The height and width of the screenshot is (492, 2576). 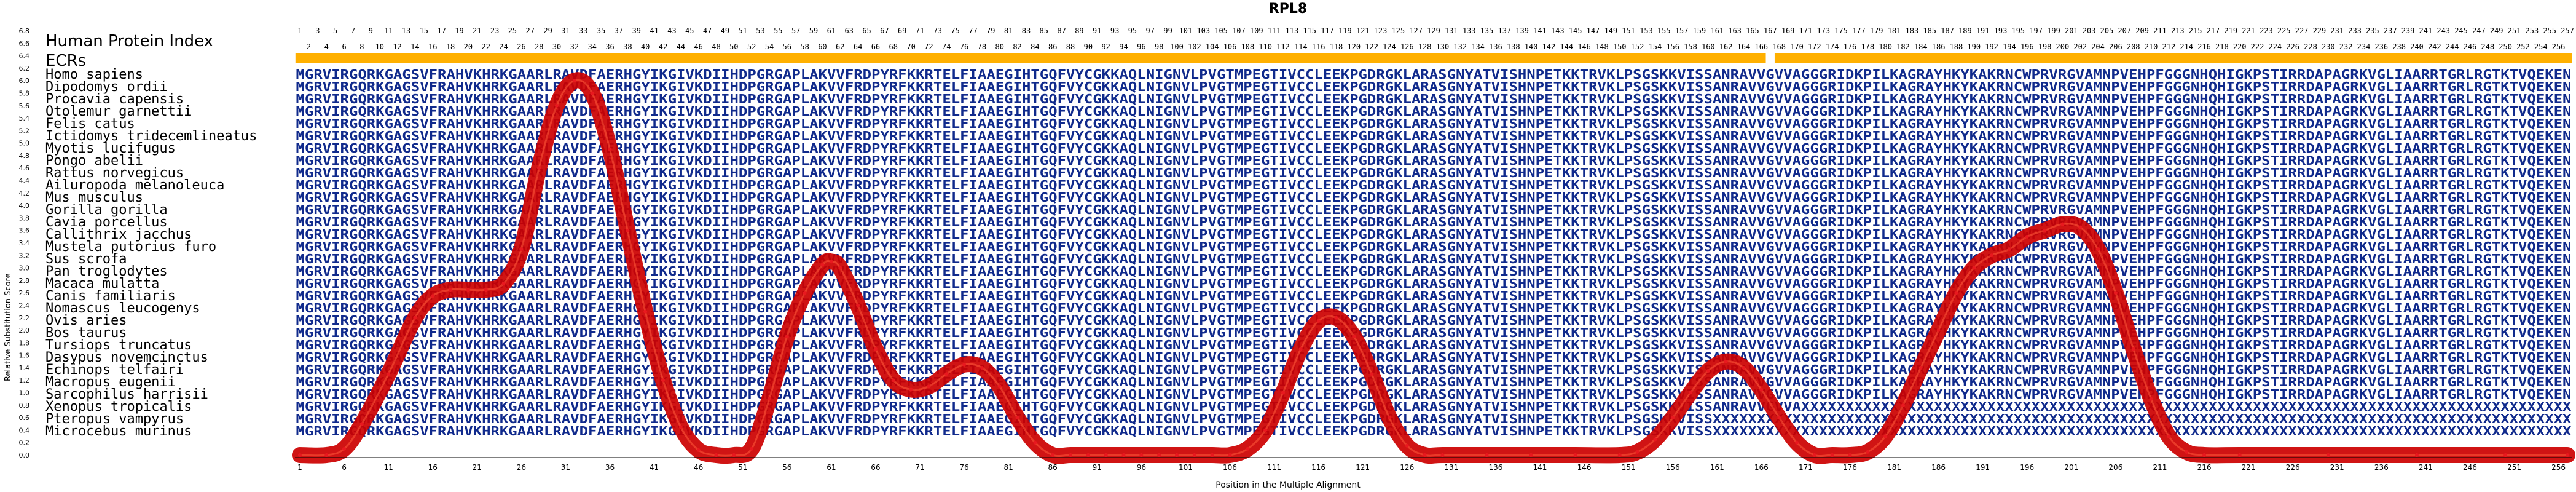 What do you see at coordinates (866, 30) in the screenshot?
I see `protein-index-65: 65` at bounding box center [866, 30].